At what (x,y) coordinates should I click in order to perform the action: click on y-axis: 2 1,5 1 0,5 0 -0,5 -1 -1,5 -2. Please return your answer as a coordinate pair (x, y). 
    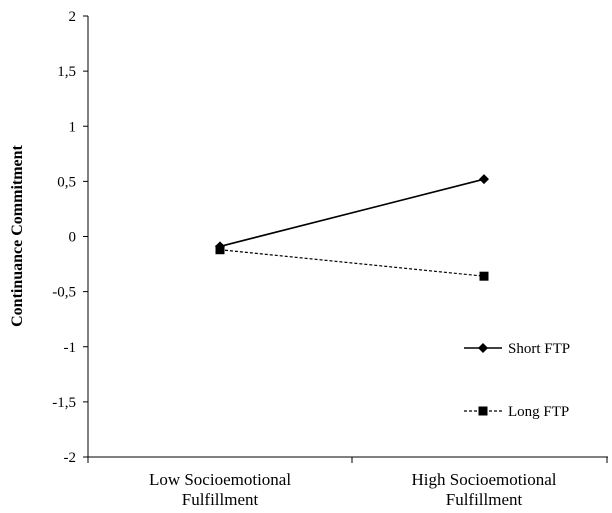
    Looking at the image, I should click on (70, 237).